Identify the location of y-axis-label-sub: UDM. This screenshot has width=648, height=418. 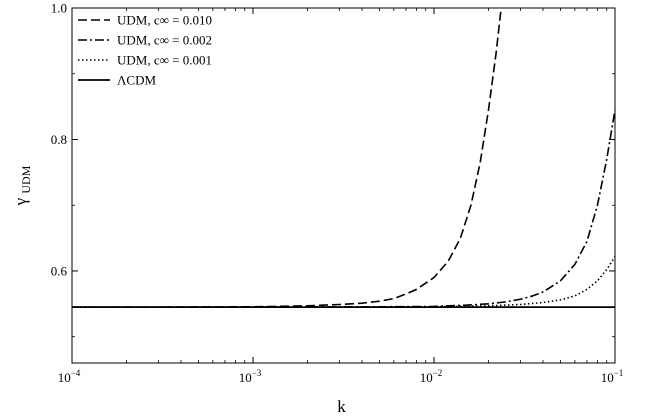
(26, 179).